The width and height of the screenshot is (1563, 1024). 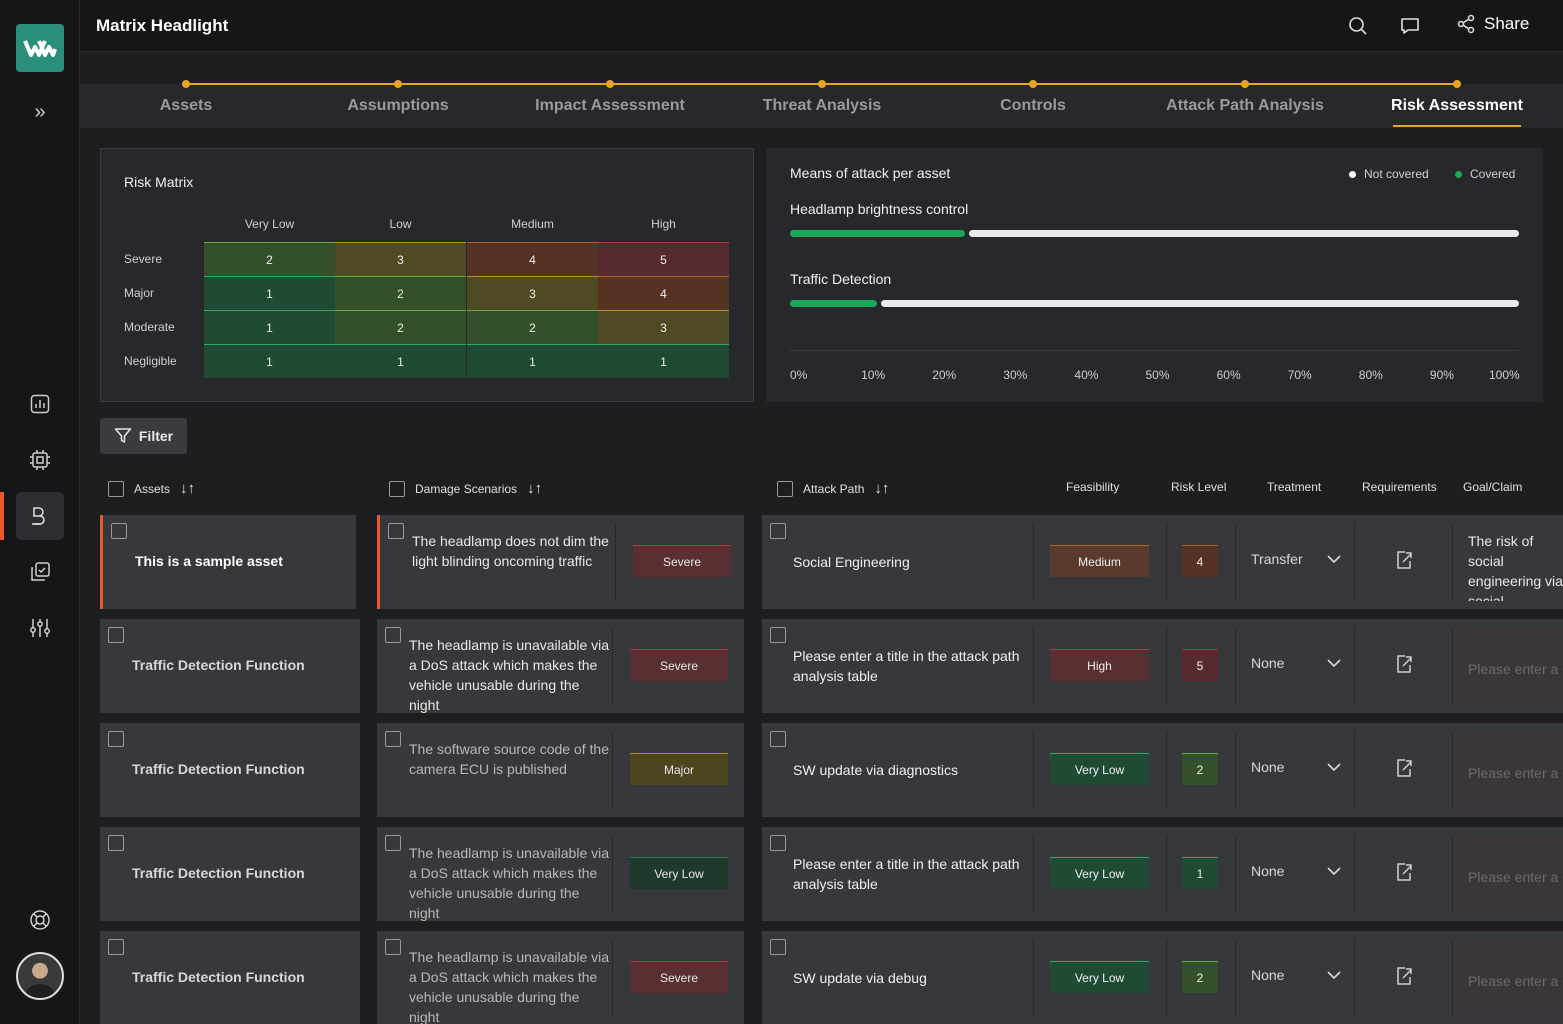 I want to click on sliders-icon, so click(x=40, y=628).